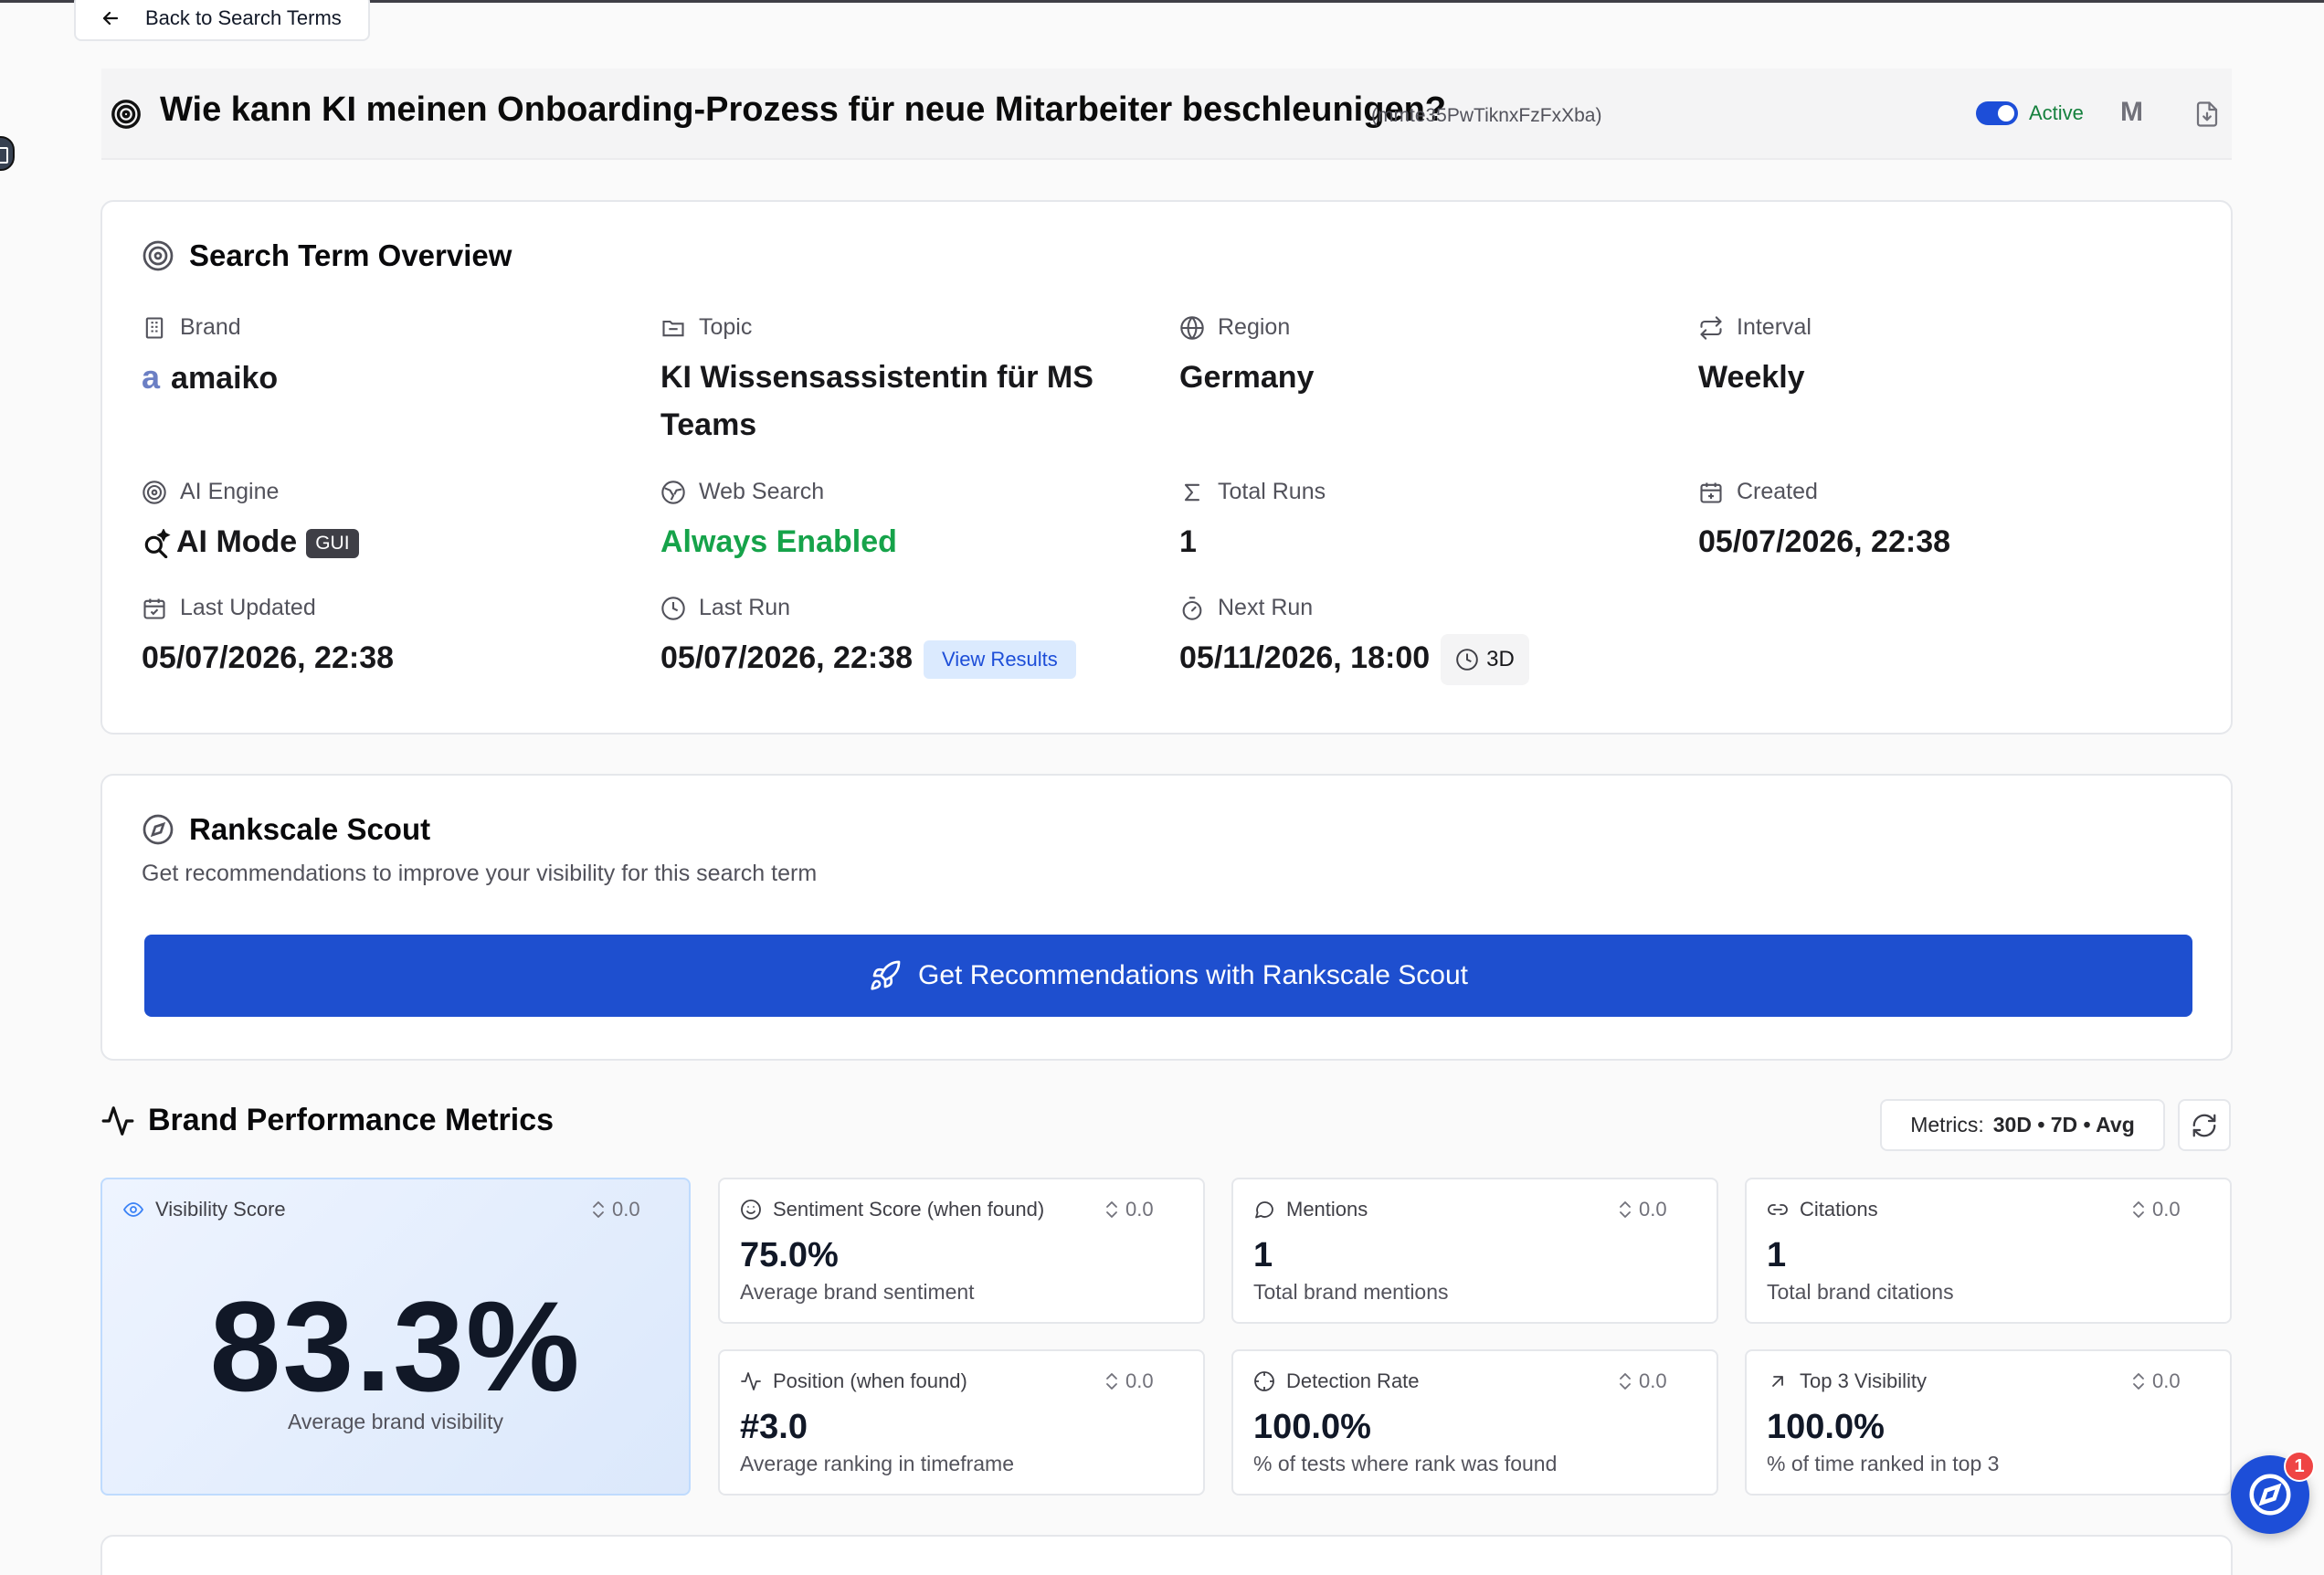 This screenshot has width=2324, height=1575. What do you see at coordinates (1264, 1210) in the screenshot?
I see `message-icon` at bounding box center [1264, 1210].